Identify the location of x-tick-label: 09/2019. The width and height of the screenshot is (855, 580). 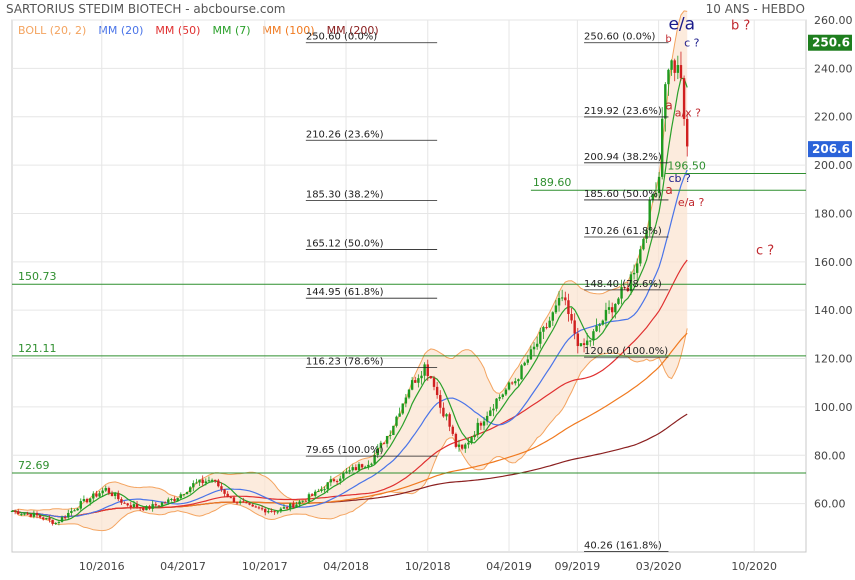
(578, 566).